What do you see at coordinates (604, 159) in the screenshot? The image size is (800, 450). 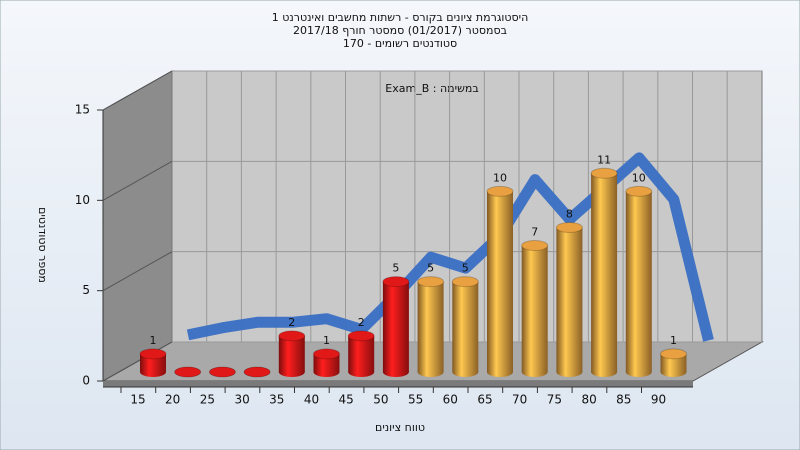 I see `value-label: 11` at bounding box center [604, 159].